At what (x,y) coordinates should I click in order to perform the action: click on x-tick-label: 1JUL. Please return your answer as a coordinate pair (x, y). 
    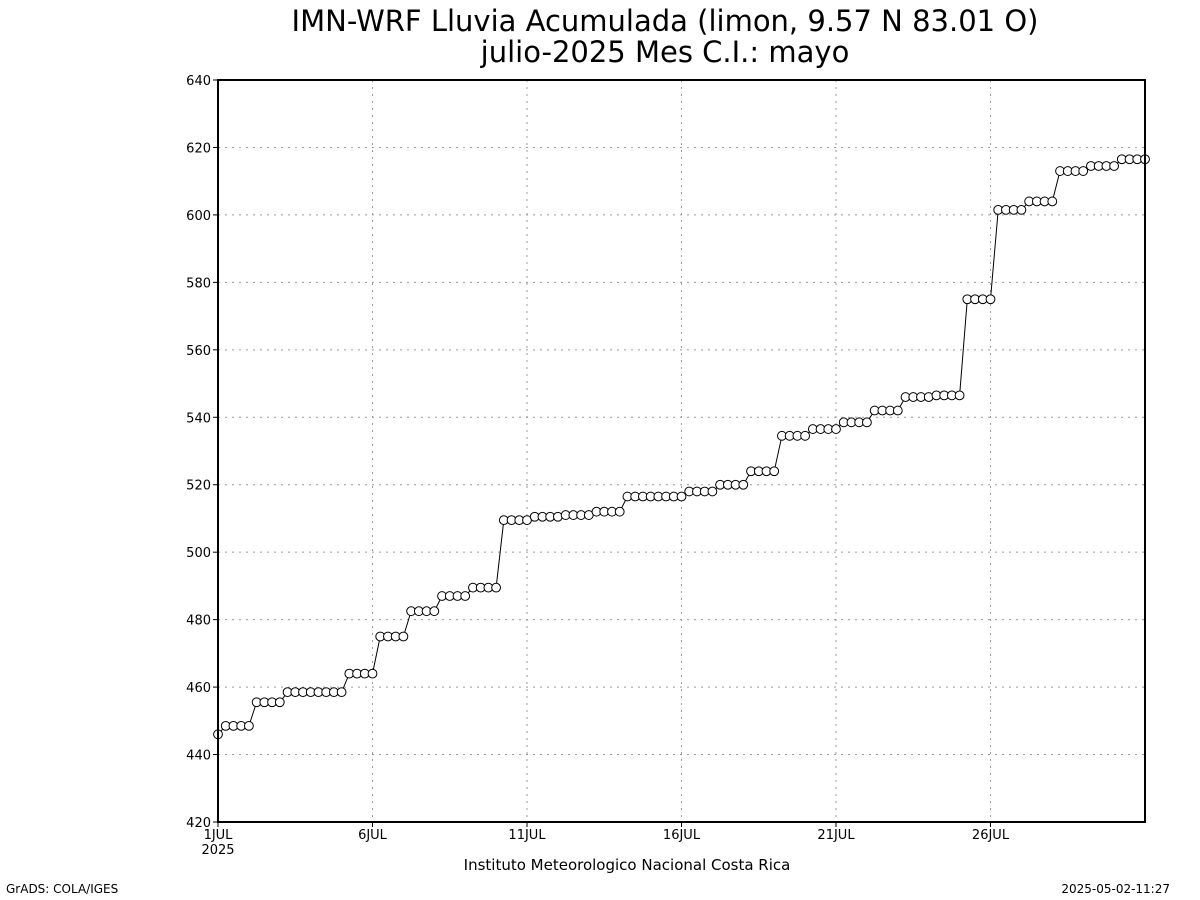
    Looking at the image, I should click on (219, 835).